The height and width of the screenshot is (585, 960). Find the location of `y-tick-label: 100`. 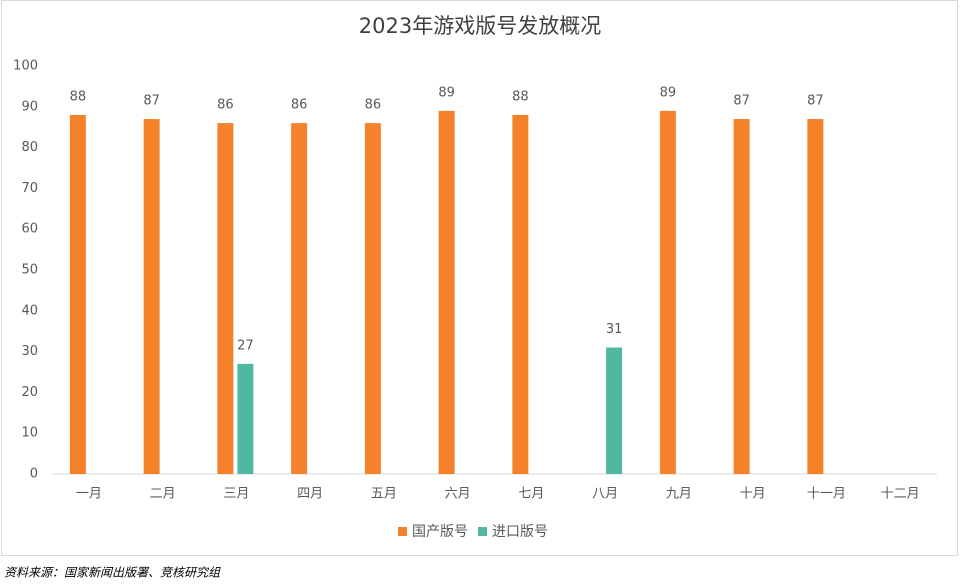

y-tick-label: 100 is located at coordinates (25, 66).